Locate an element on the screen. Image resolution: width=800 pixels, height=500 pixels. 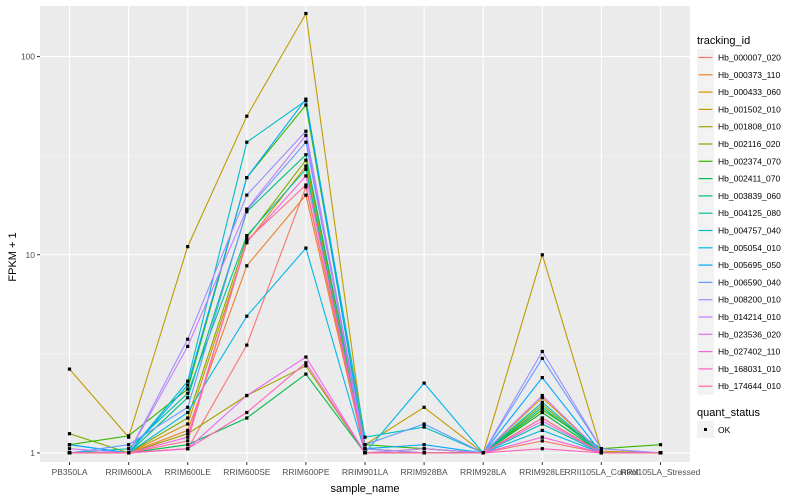
legend-label: Hb_000373_110 is located at coordinates (749, 75).